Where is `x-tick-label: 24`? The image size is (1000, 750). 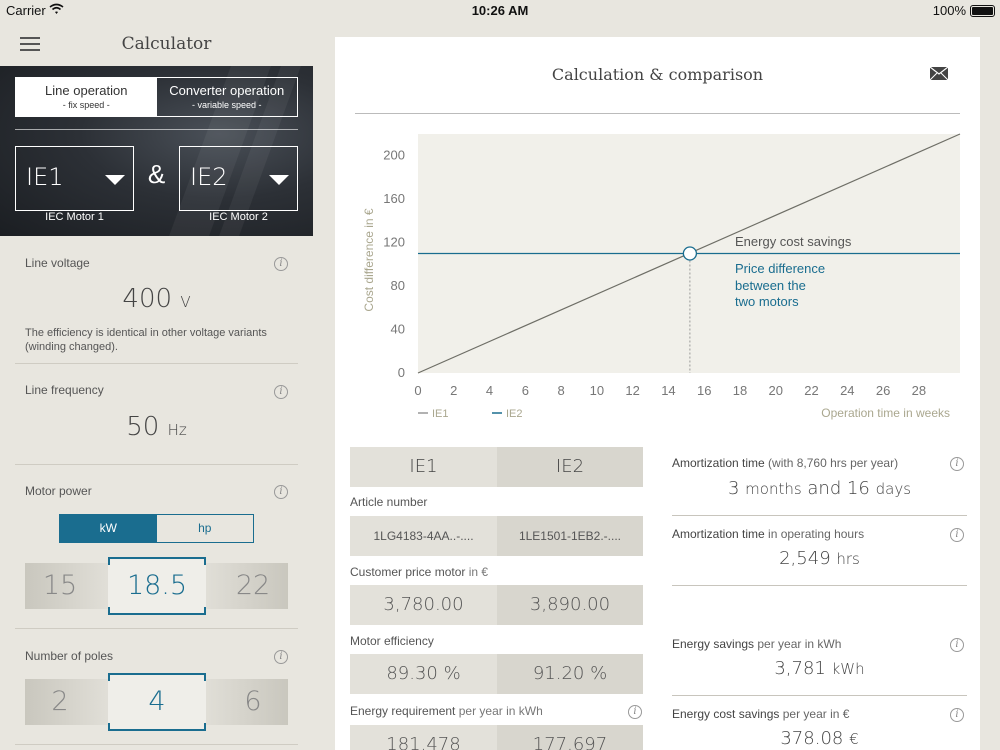 x-tick-label: 24 is located at coordinates (847, 390).